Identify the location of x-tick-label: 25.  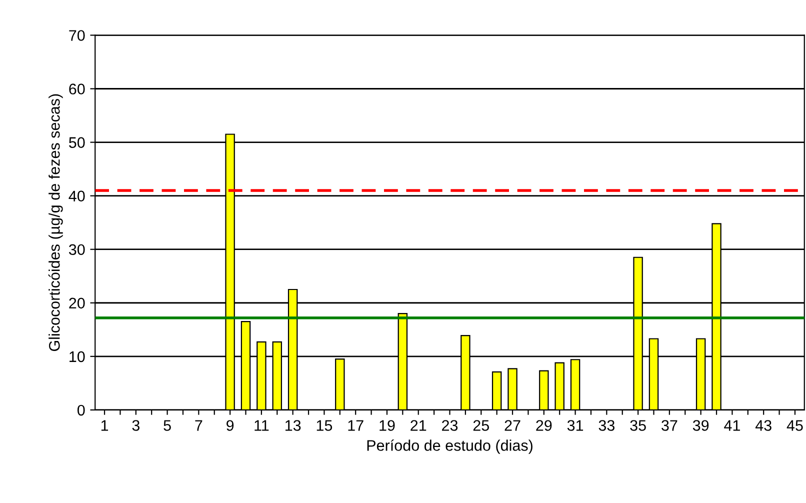
(481, 425).